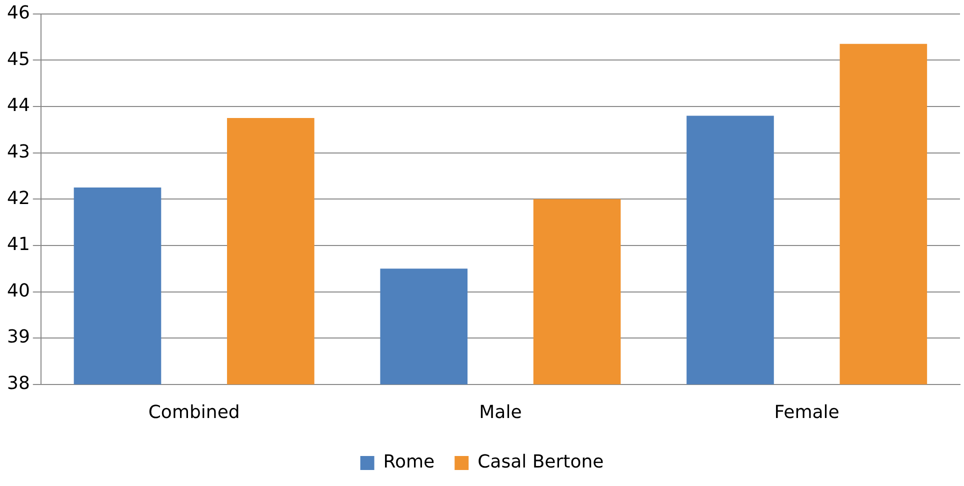 The width and height of the screenshot is (964, 486). Describe the element at coordinates (18, 198) in the screenshot. I see `y-tick-label: 42` at that location.